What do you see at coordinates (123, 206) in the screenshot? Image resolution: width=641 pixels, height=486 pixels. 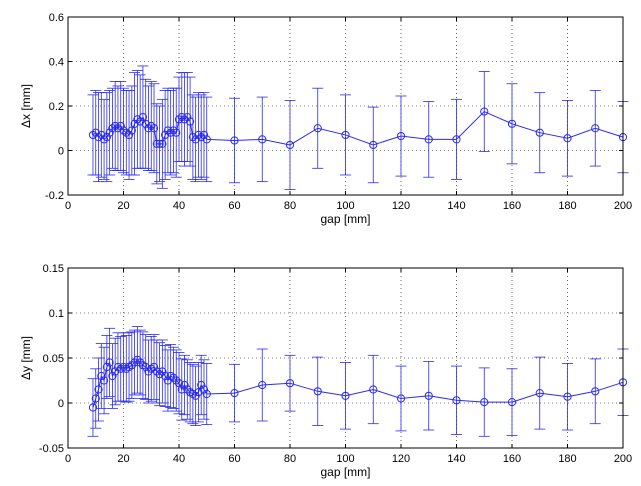 I see `x-tick-label: 20` at bounding box center [123, 206].